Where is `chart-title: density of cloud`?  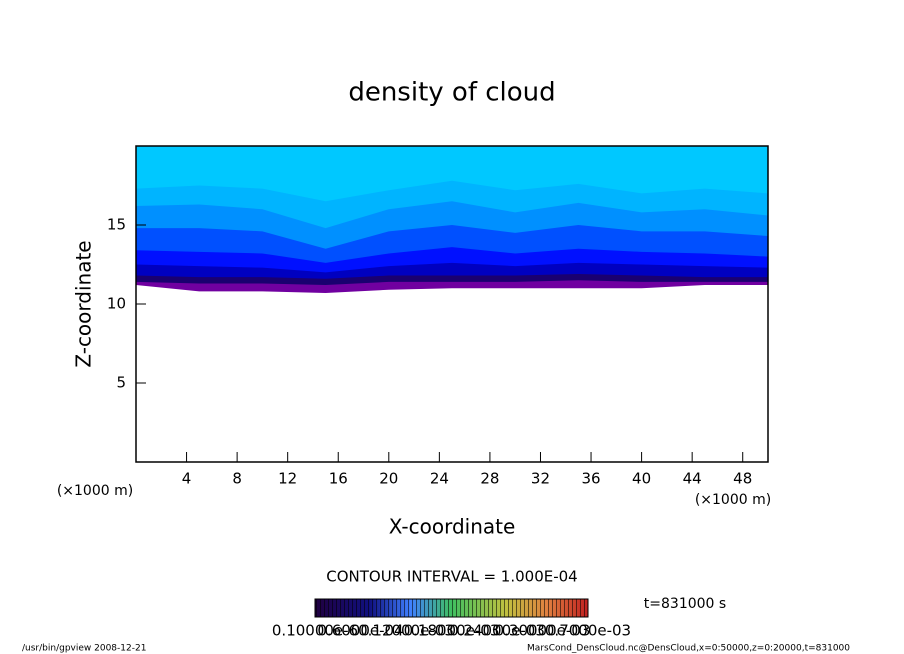
chart-title: density of cloud is located at coordinates (451, 93).